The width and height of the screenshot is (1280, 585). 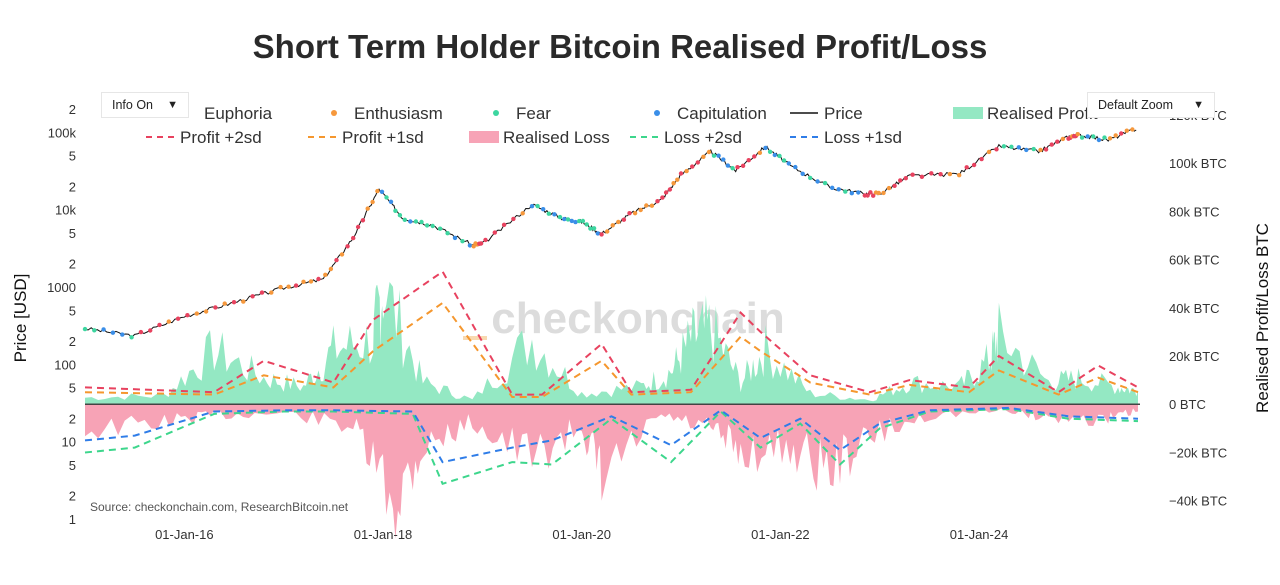 What do you see at coordinates (1136, 105) in the screenshot?
I see `zoom-label: Default Zoom` at bounding box center [1136, 105].